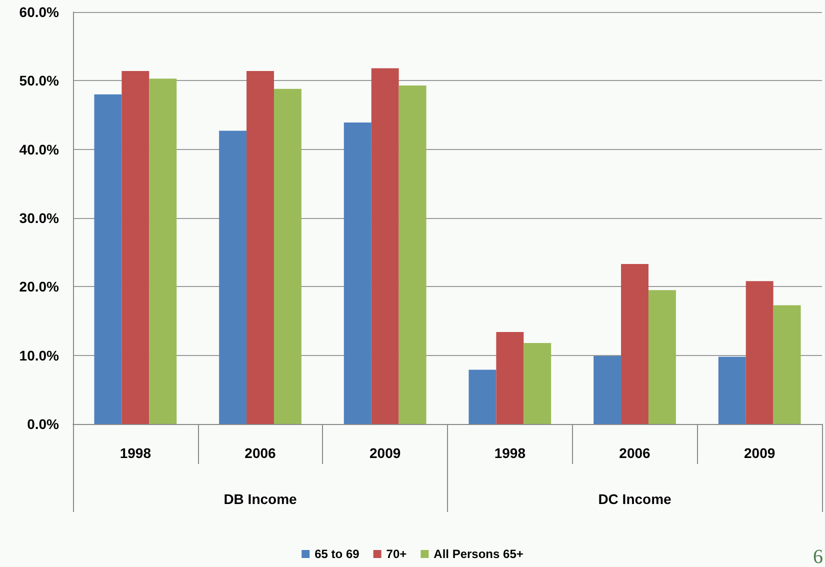 The width and height of the screenshot is (825, 567). Describe the element at coordinates (39, 12) in the screenshot. I see `y-tick-label: 60.0%` at that location.